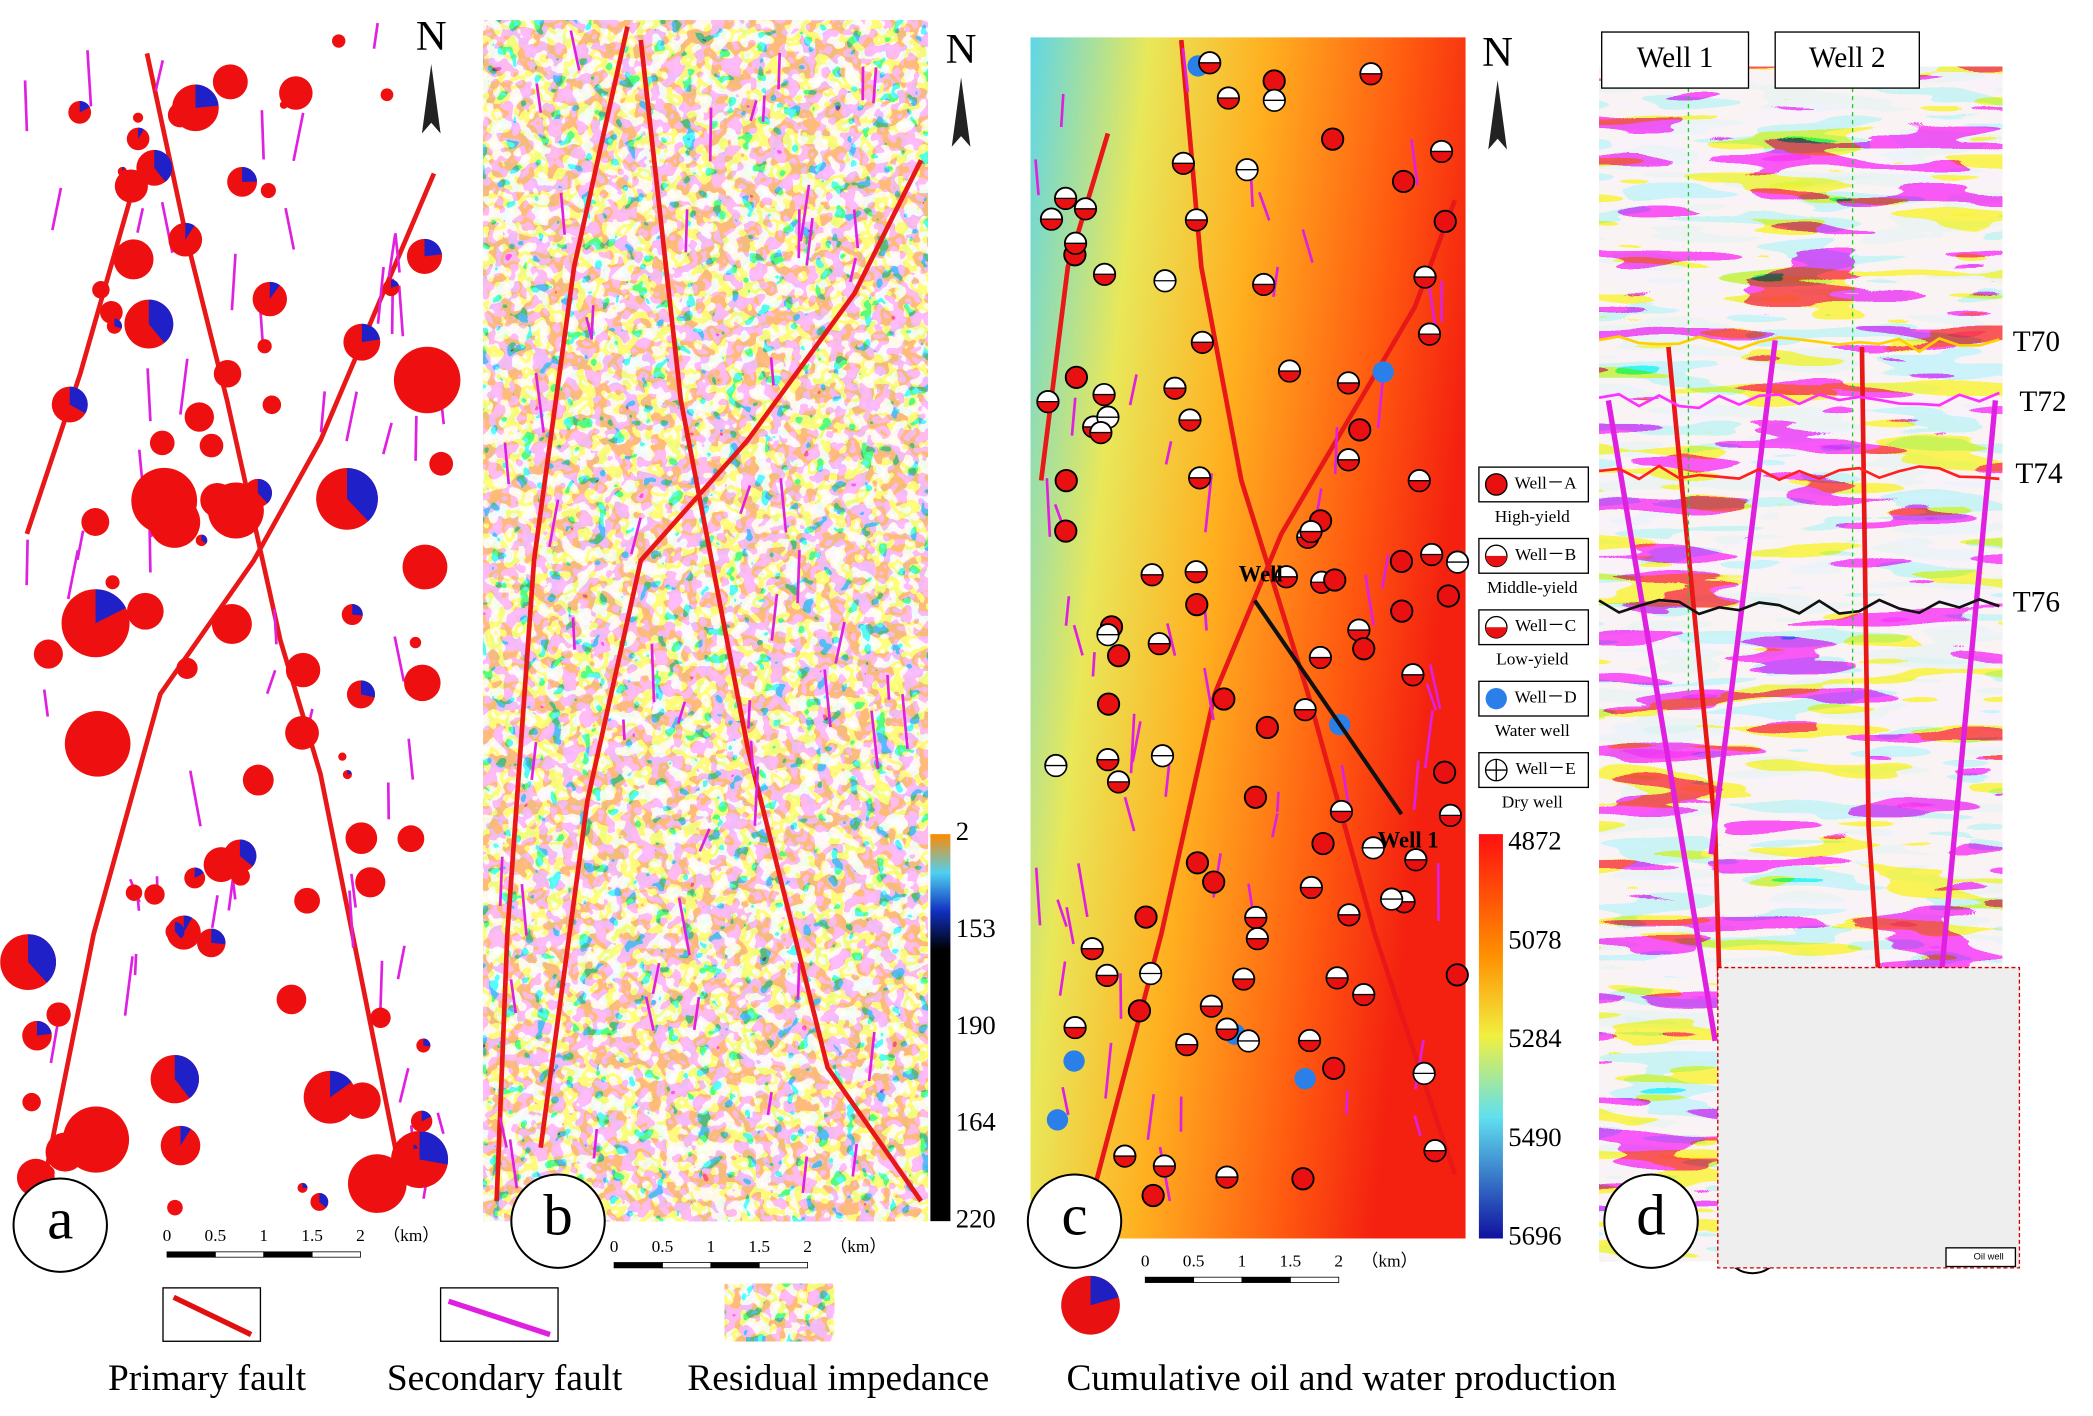  Describe the element at coordinates (2039, 474) in the screenshot. I see `horizon-label: T74` at that location.